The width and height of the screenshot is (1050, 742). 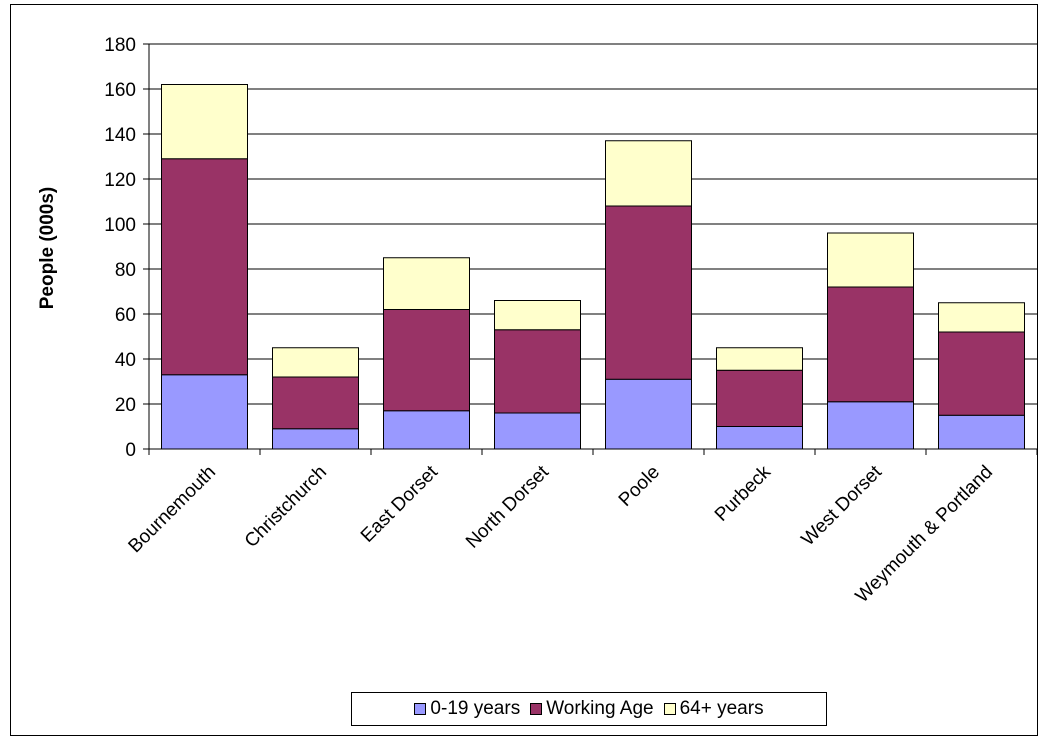 What do you see at coordinates (120, 180) in the screenshot?
I see `y-tick-label: 120` at bounding box center [120, 180].